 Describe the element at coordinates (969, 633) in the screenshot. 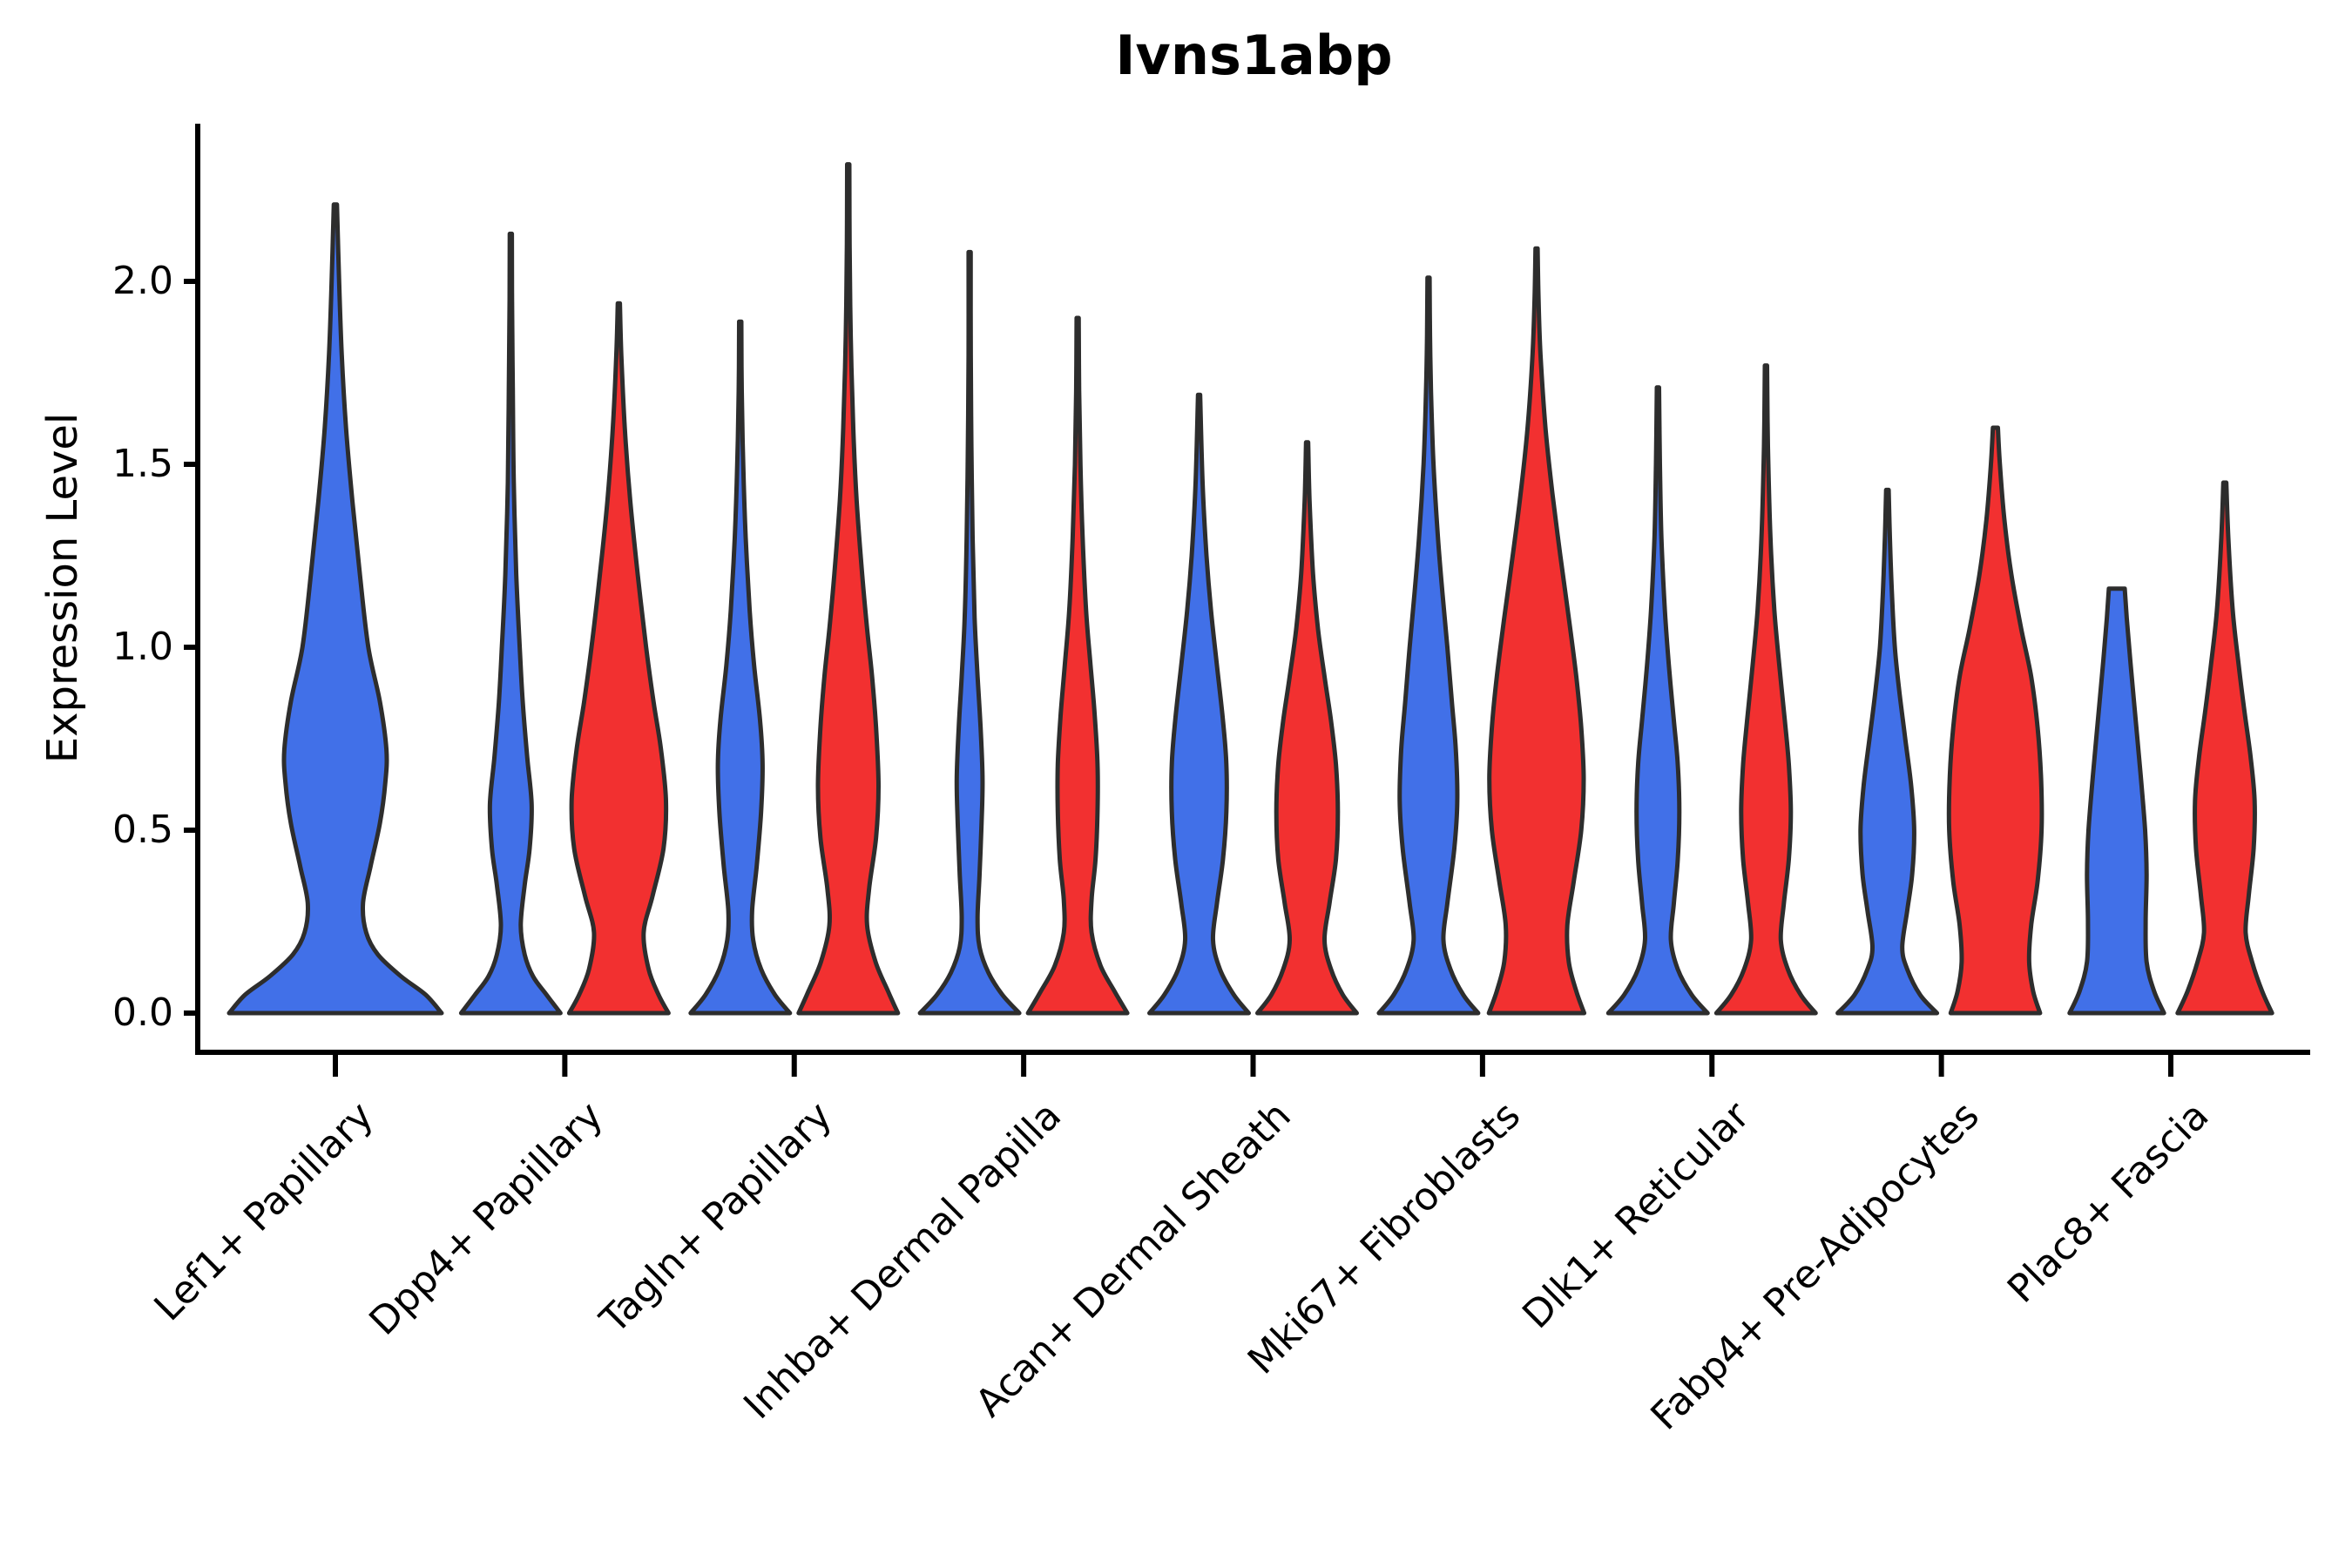

I see `violin-inhba-dermal-papilla-blue` at that location.